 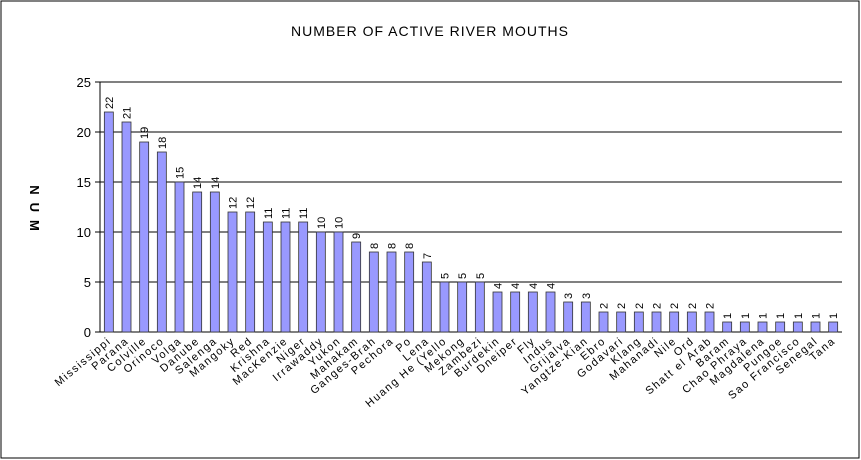 What do you see at coordinates (84, 132) in the screenshot?
I see `y-tick-label: 20` at bounding box center [84, 132].